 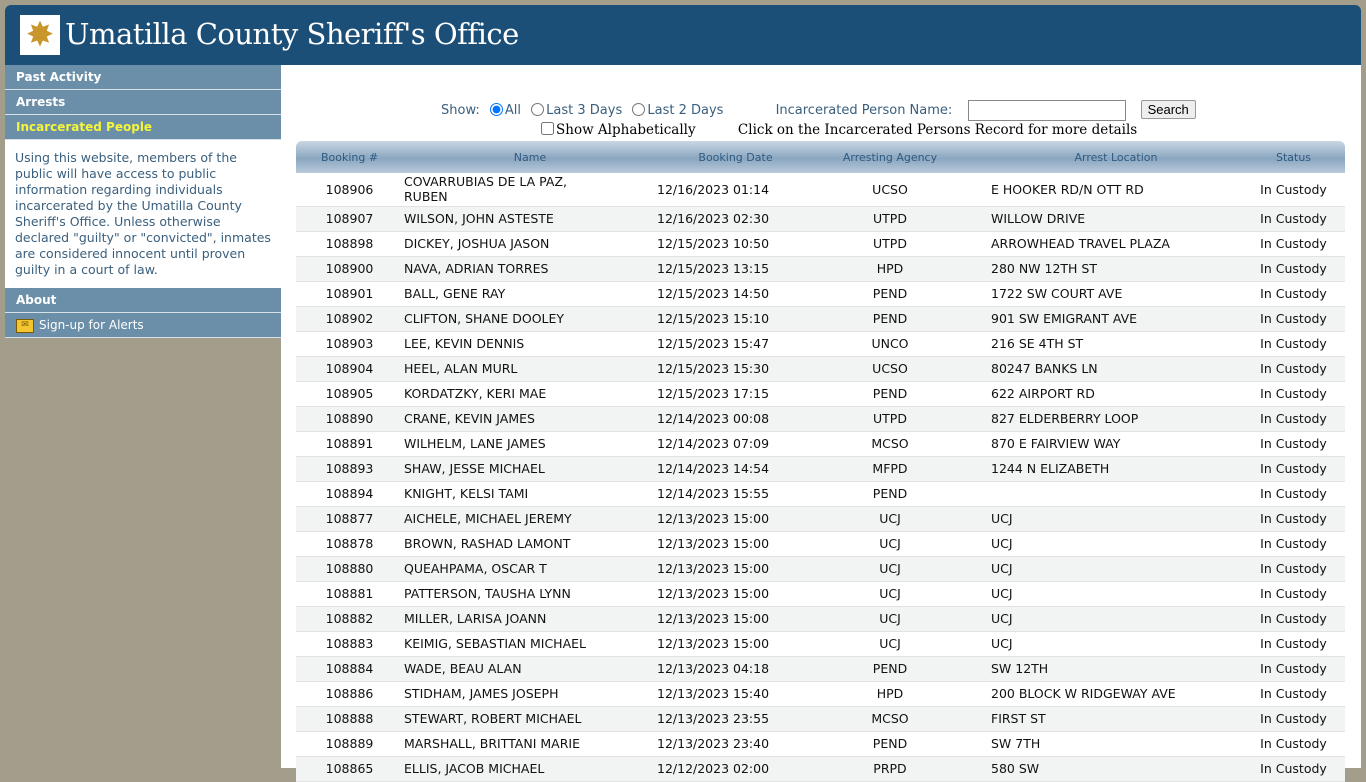 What do you see at coordinates (1293, 157) in the screenshot?
I see `column-header-status: Status` at bounding box center [1293, 157].